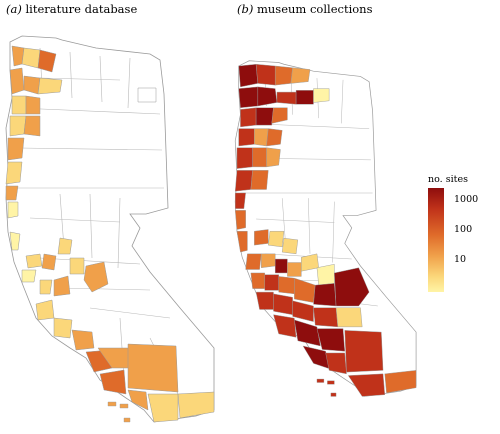 The width and height of the screenshot is (500, 434). Describe the element at coordinates (315, 9) in the screenshot. I see `panel-b-label: museum collections` at that location.